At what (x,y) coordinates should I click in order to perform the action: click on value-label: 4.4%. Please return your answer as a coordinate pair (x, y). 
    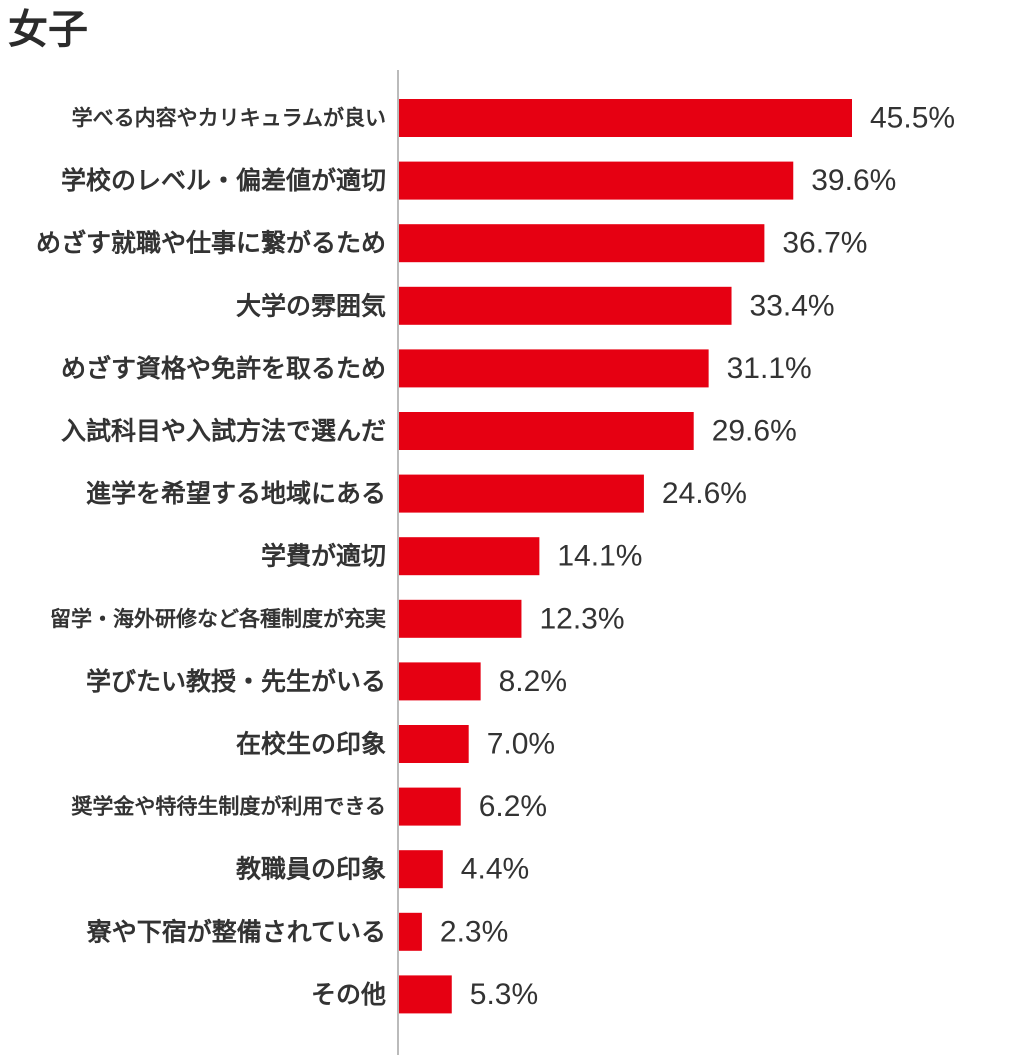
    Looking at the image, I should click on (495, 869).